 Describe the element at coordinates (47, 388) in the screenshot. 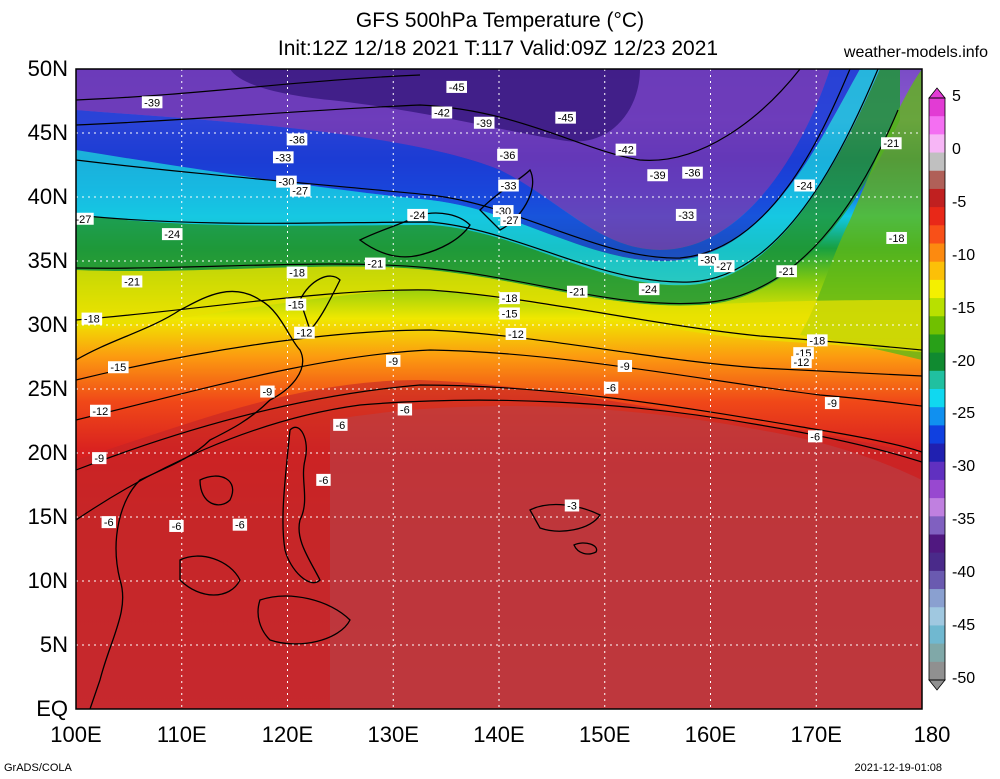

I see `lat-tick-label: 25N` at that location.